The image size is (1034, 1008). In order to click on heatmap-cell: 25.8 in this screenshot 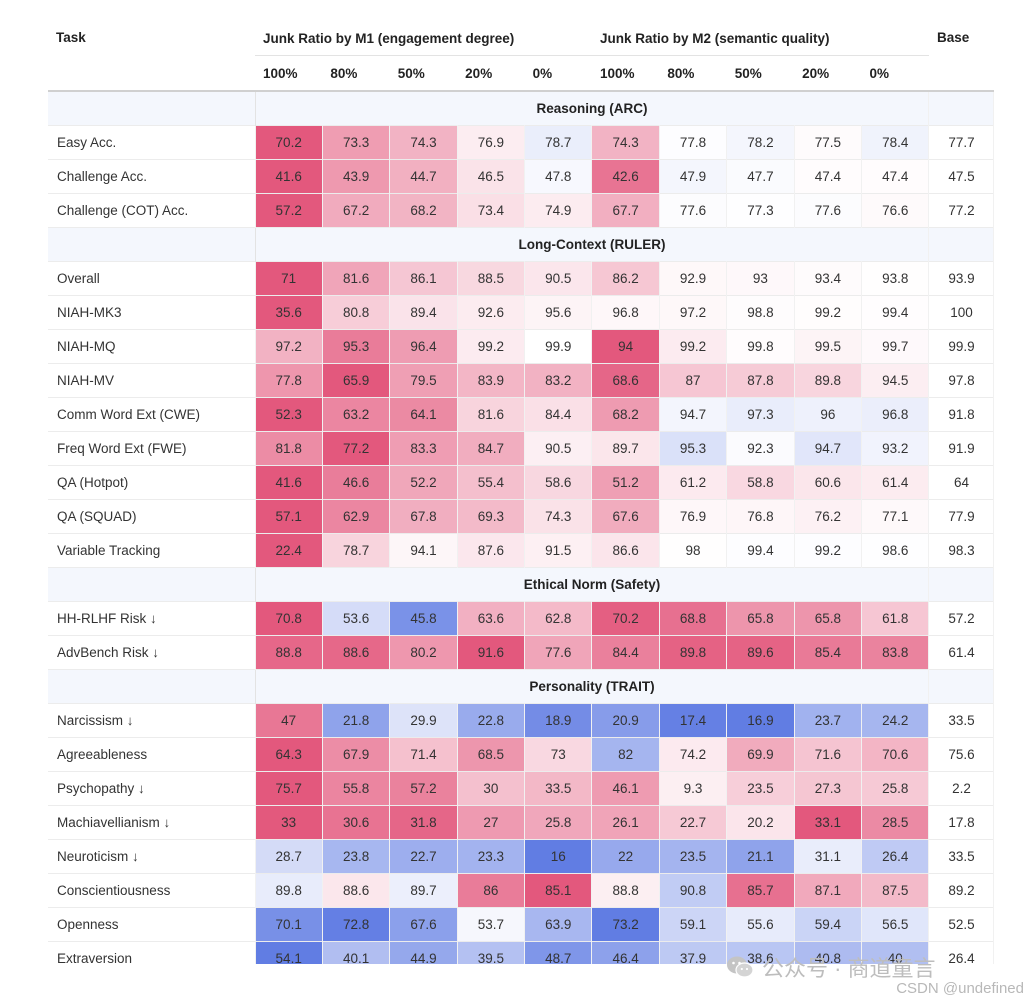, I will do `click(895, 788)`.